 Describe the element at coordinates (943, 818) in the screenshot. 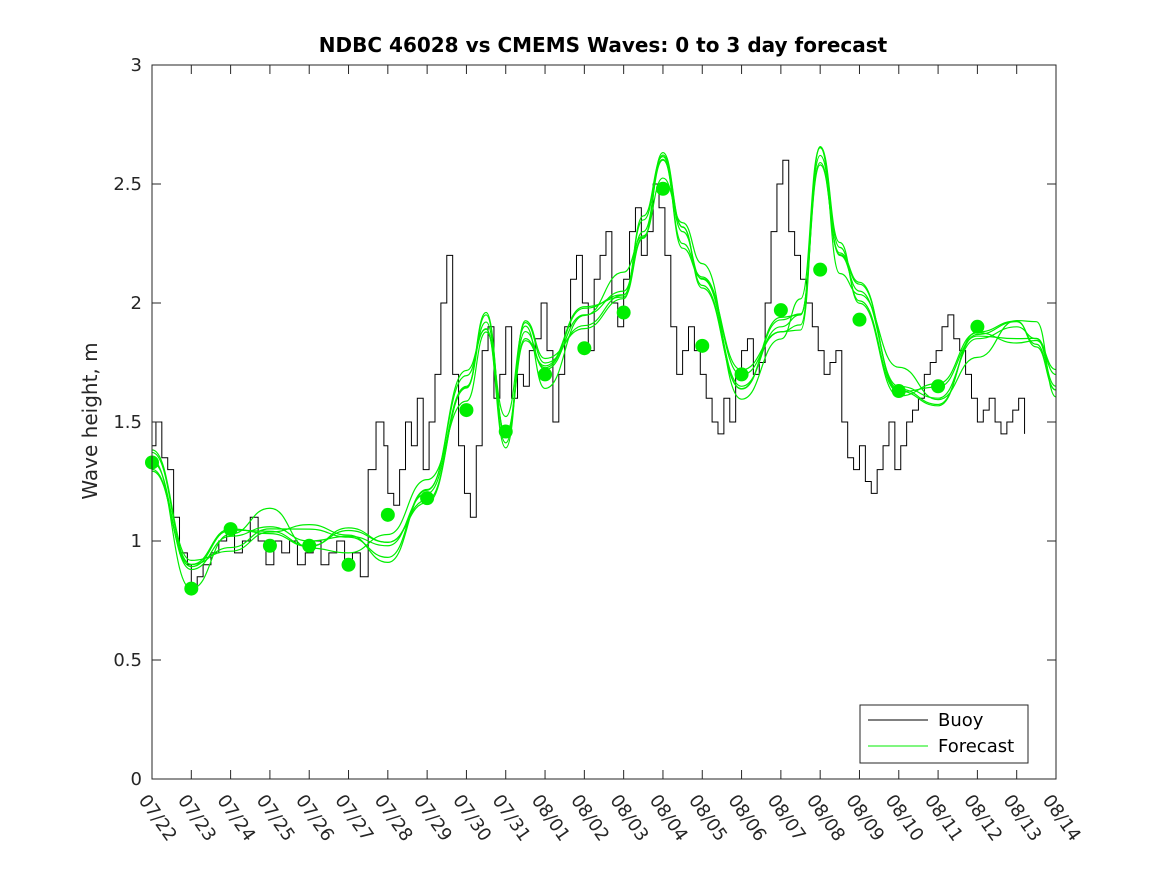

I see `x-tick-label: 08/11` at that location.